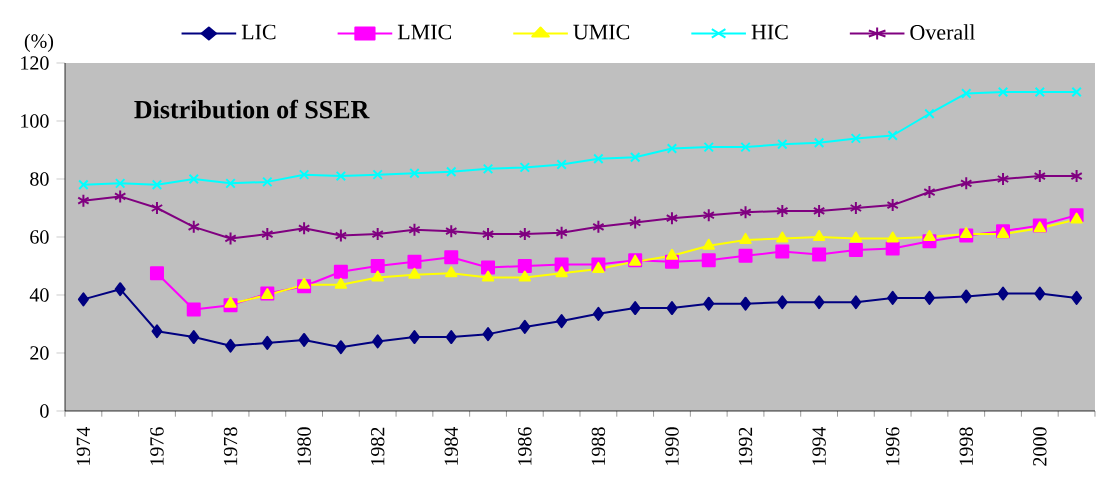 Image resolution: width=1105 pixels, height=482 pixels. I want to click on text: Distribution of SSER, so click(252, 109).